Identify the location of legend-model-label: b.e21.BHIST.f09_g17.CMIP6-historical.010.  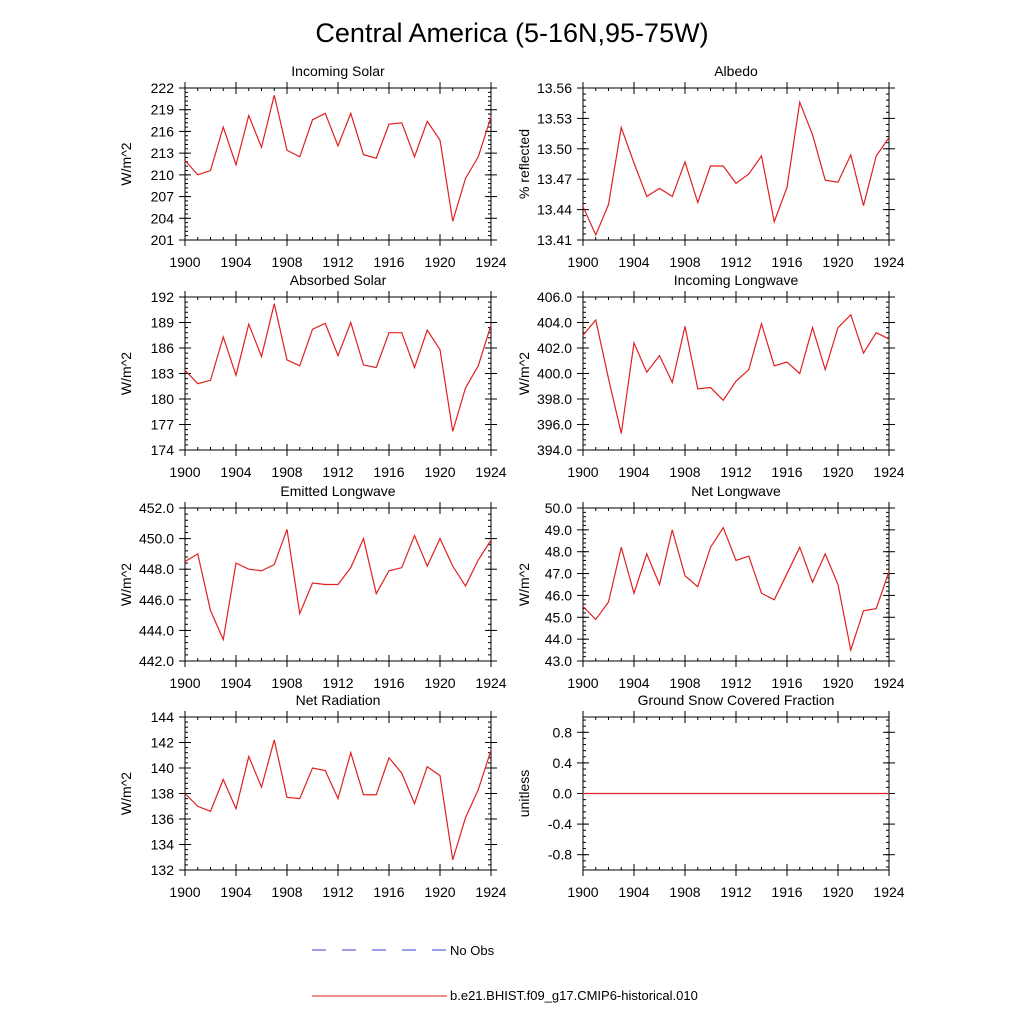
(574, 995).